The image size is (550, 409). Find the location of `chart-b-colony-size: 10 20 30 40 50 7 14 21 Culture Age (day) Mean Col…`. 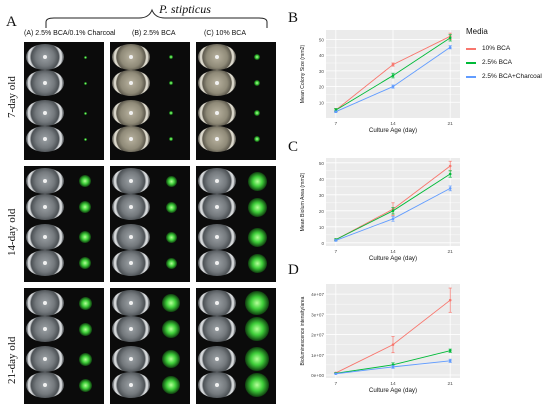

chart-b-colony-size: 10 20 30 40 50 7 14 21 Culture Age (day) Mean Col… is located at coordinates (380, 82).